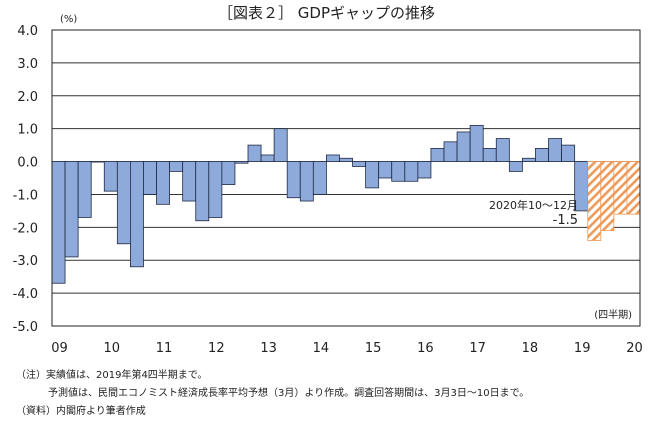 Image resolution: width=653 pixels, height=422 pixels. What do you see at coordinates (112, 348) in the screenshot?
I see `x-tick-label: 10` at bounding box center [112, 348].